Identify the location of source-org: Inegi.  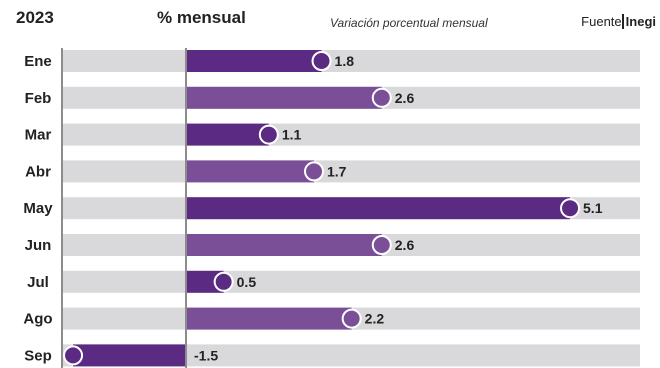
(638, 21).